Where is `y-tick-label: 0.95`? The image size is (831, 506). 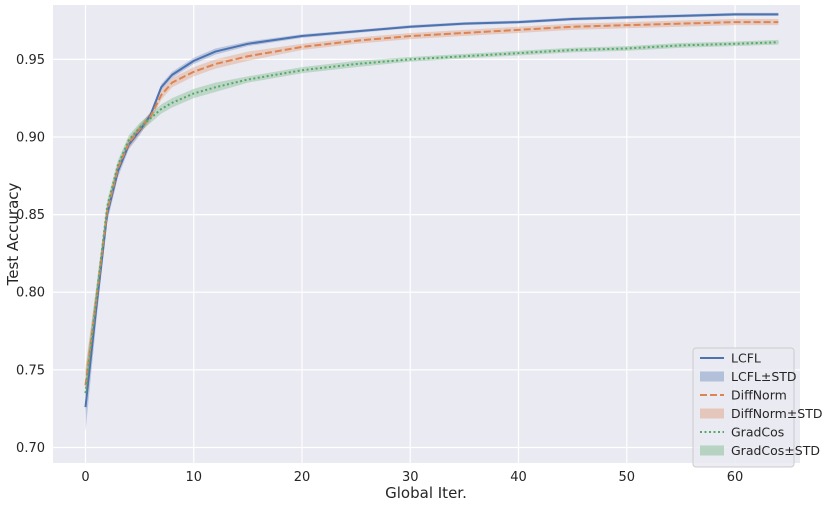 y-tick-label: 0.95 is located at coordinates (30, 60).